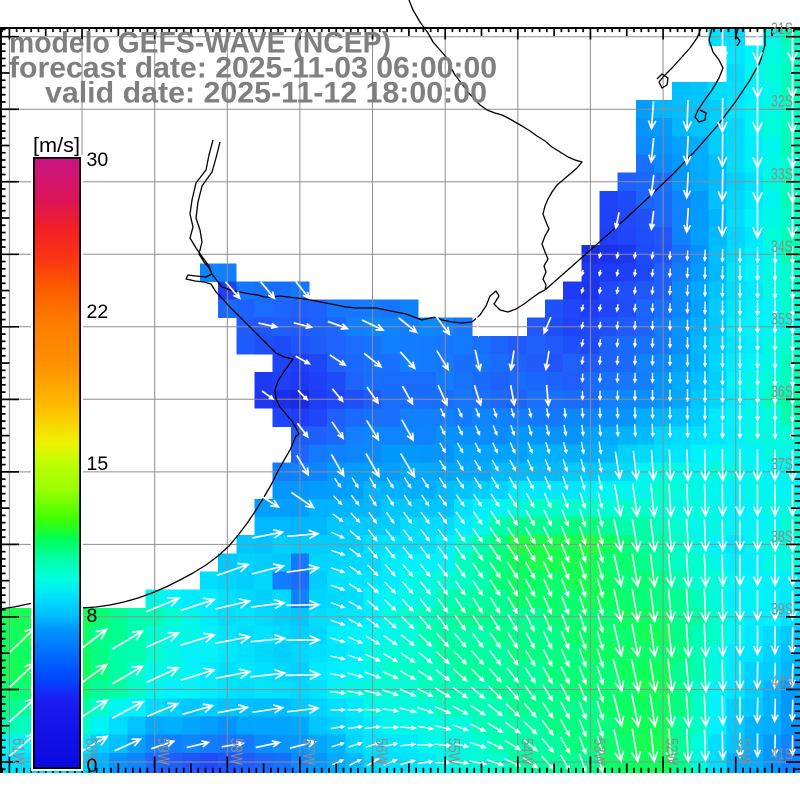  What do you see at coordinates (98, 464) in the screenshot?
I see `svg-text: 15` at bounding box center [98, 464].